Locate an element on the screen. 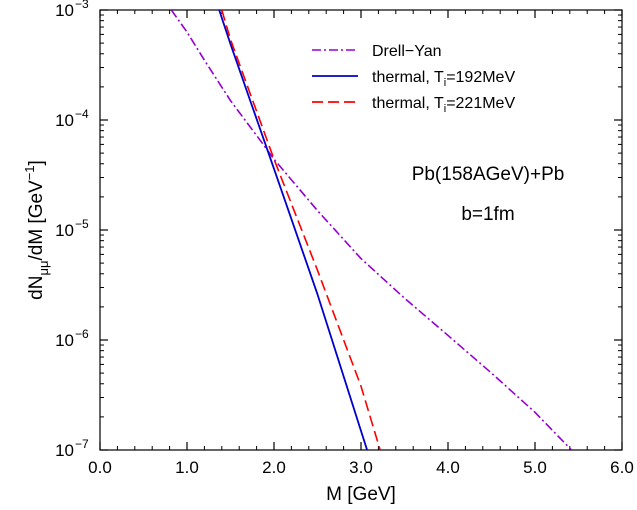 This screenshot has width=637, height=510. legend-label-drell-yan: Drell−Yan is located at coordinates (407, 51).